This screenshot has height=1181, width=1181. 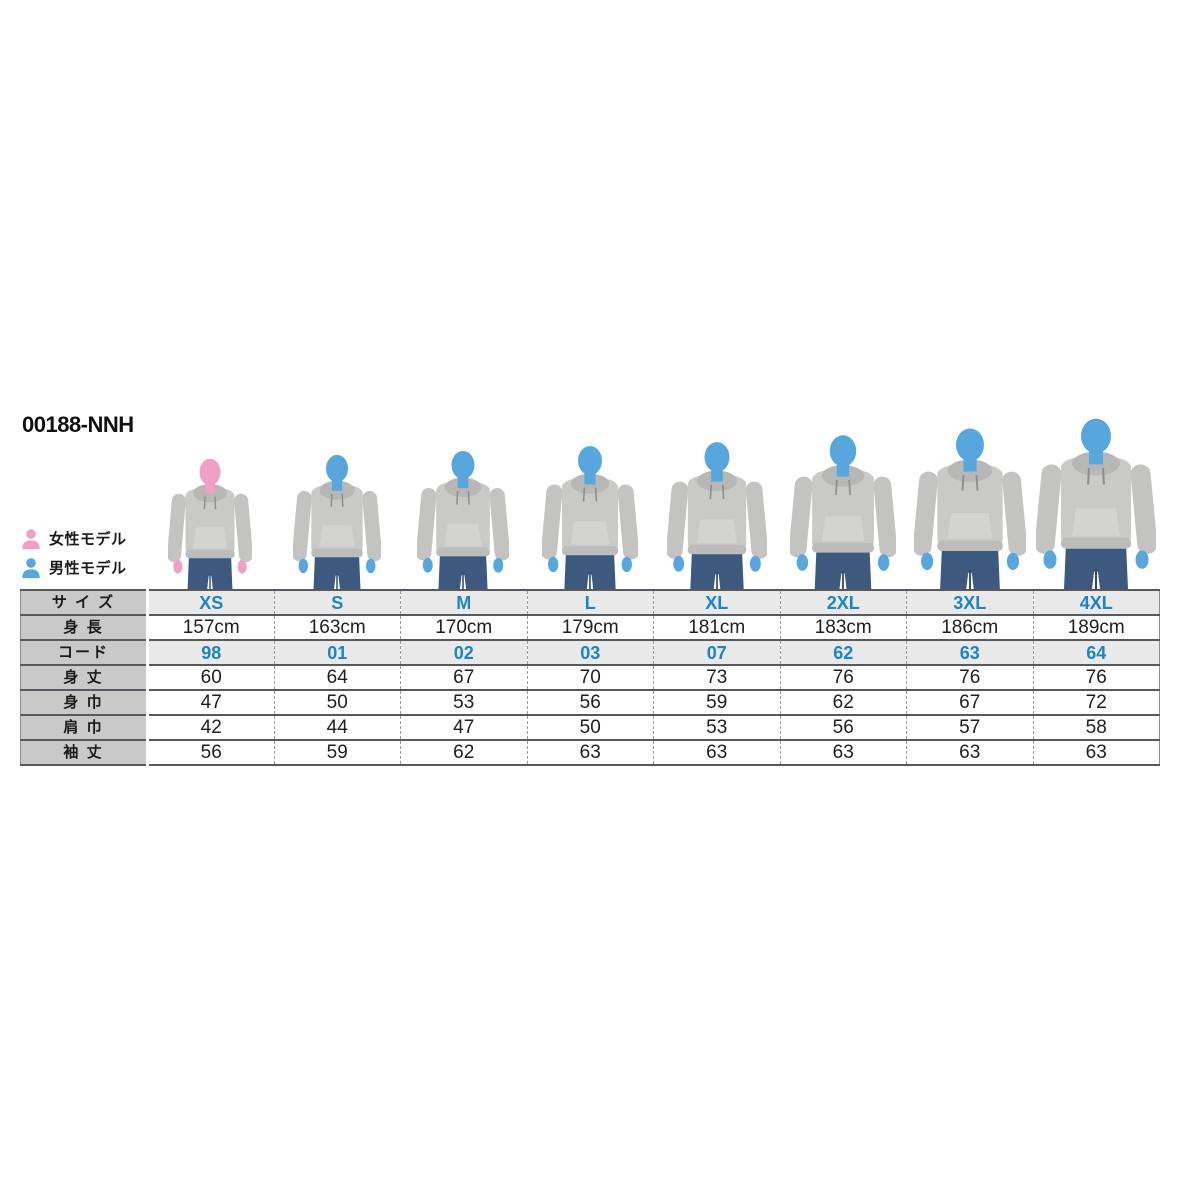 I want to click on row-sleeve-length: 袖 丈 56 59 62 63 63 63 63 63, so click(x=590, y=752).